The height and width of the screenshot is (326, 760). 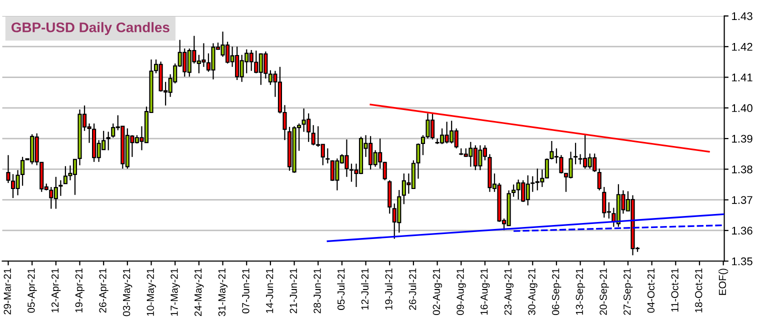 What do you see at coordinates (461, 292) in the screenshot?
I see `x-tick-label: 09-Aug-21` at bounding box center [461, 292].